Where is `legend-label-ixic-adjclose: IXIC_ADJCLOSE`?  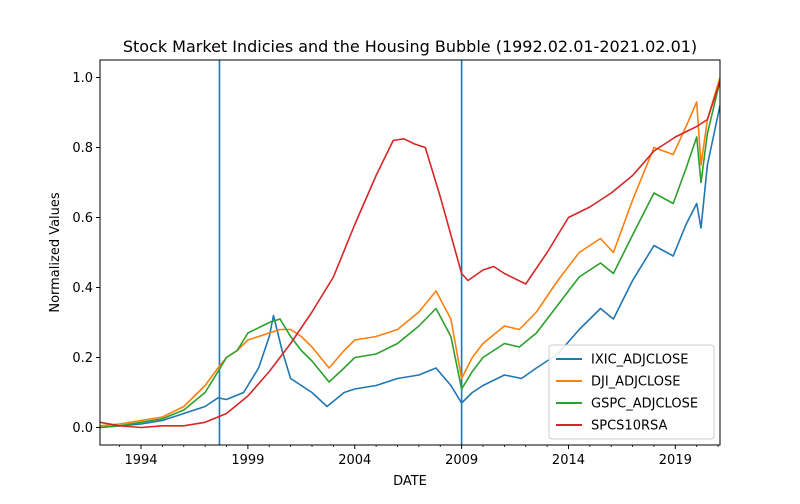
legend-label-ixic-adjclose: IXIC_ADJCLOSE is located at coordinates (639, 360).